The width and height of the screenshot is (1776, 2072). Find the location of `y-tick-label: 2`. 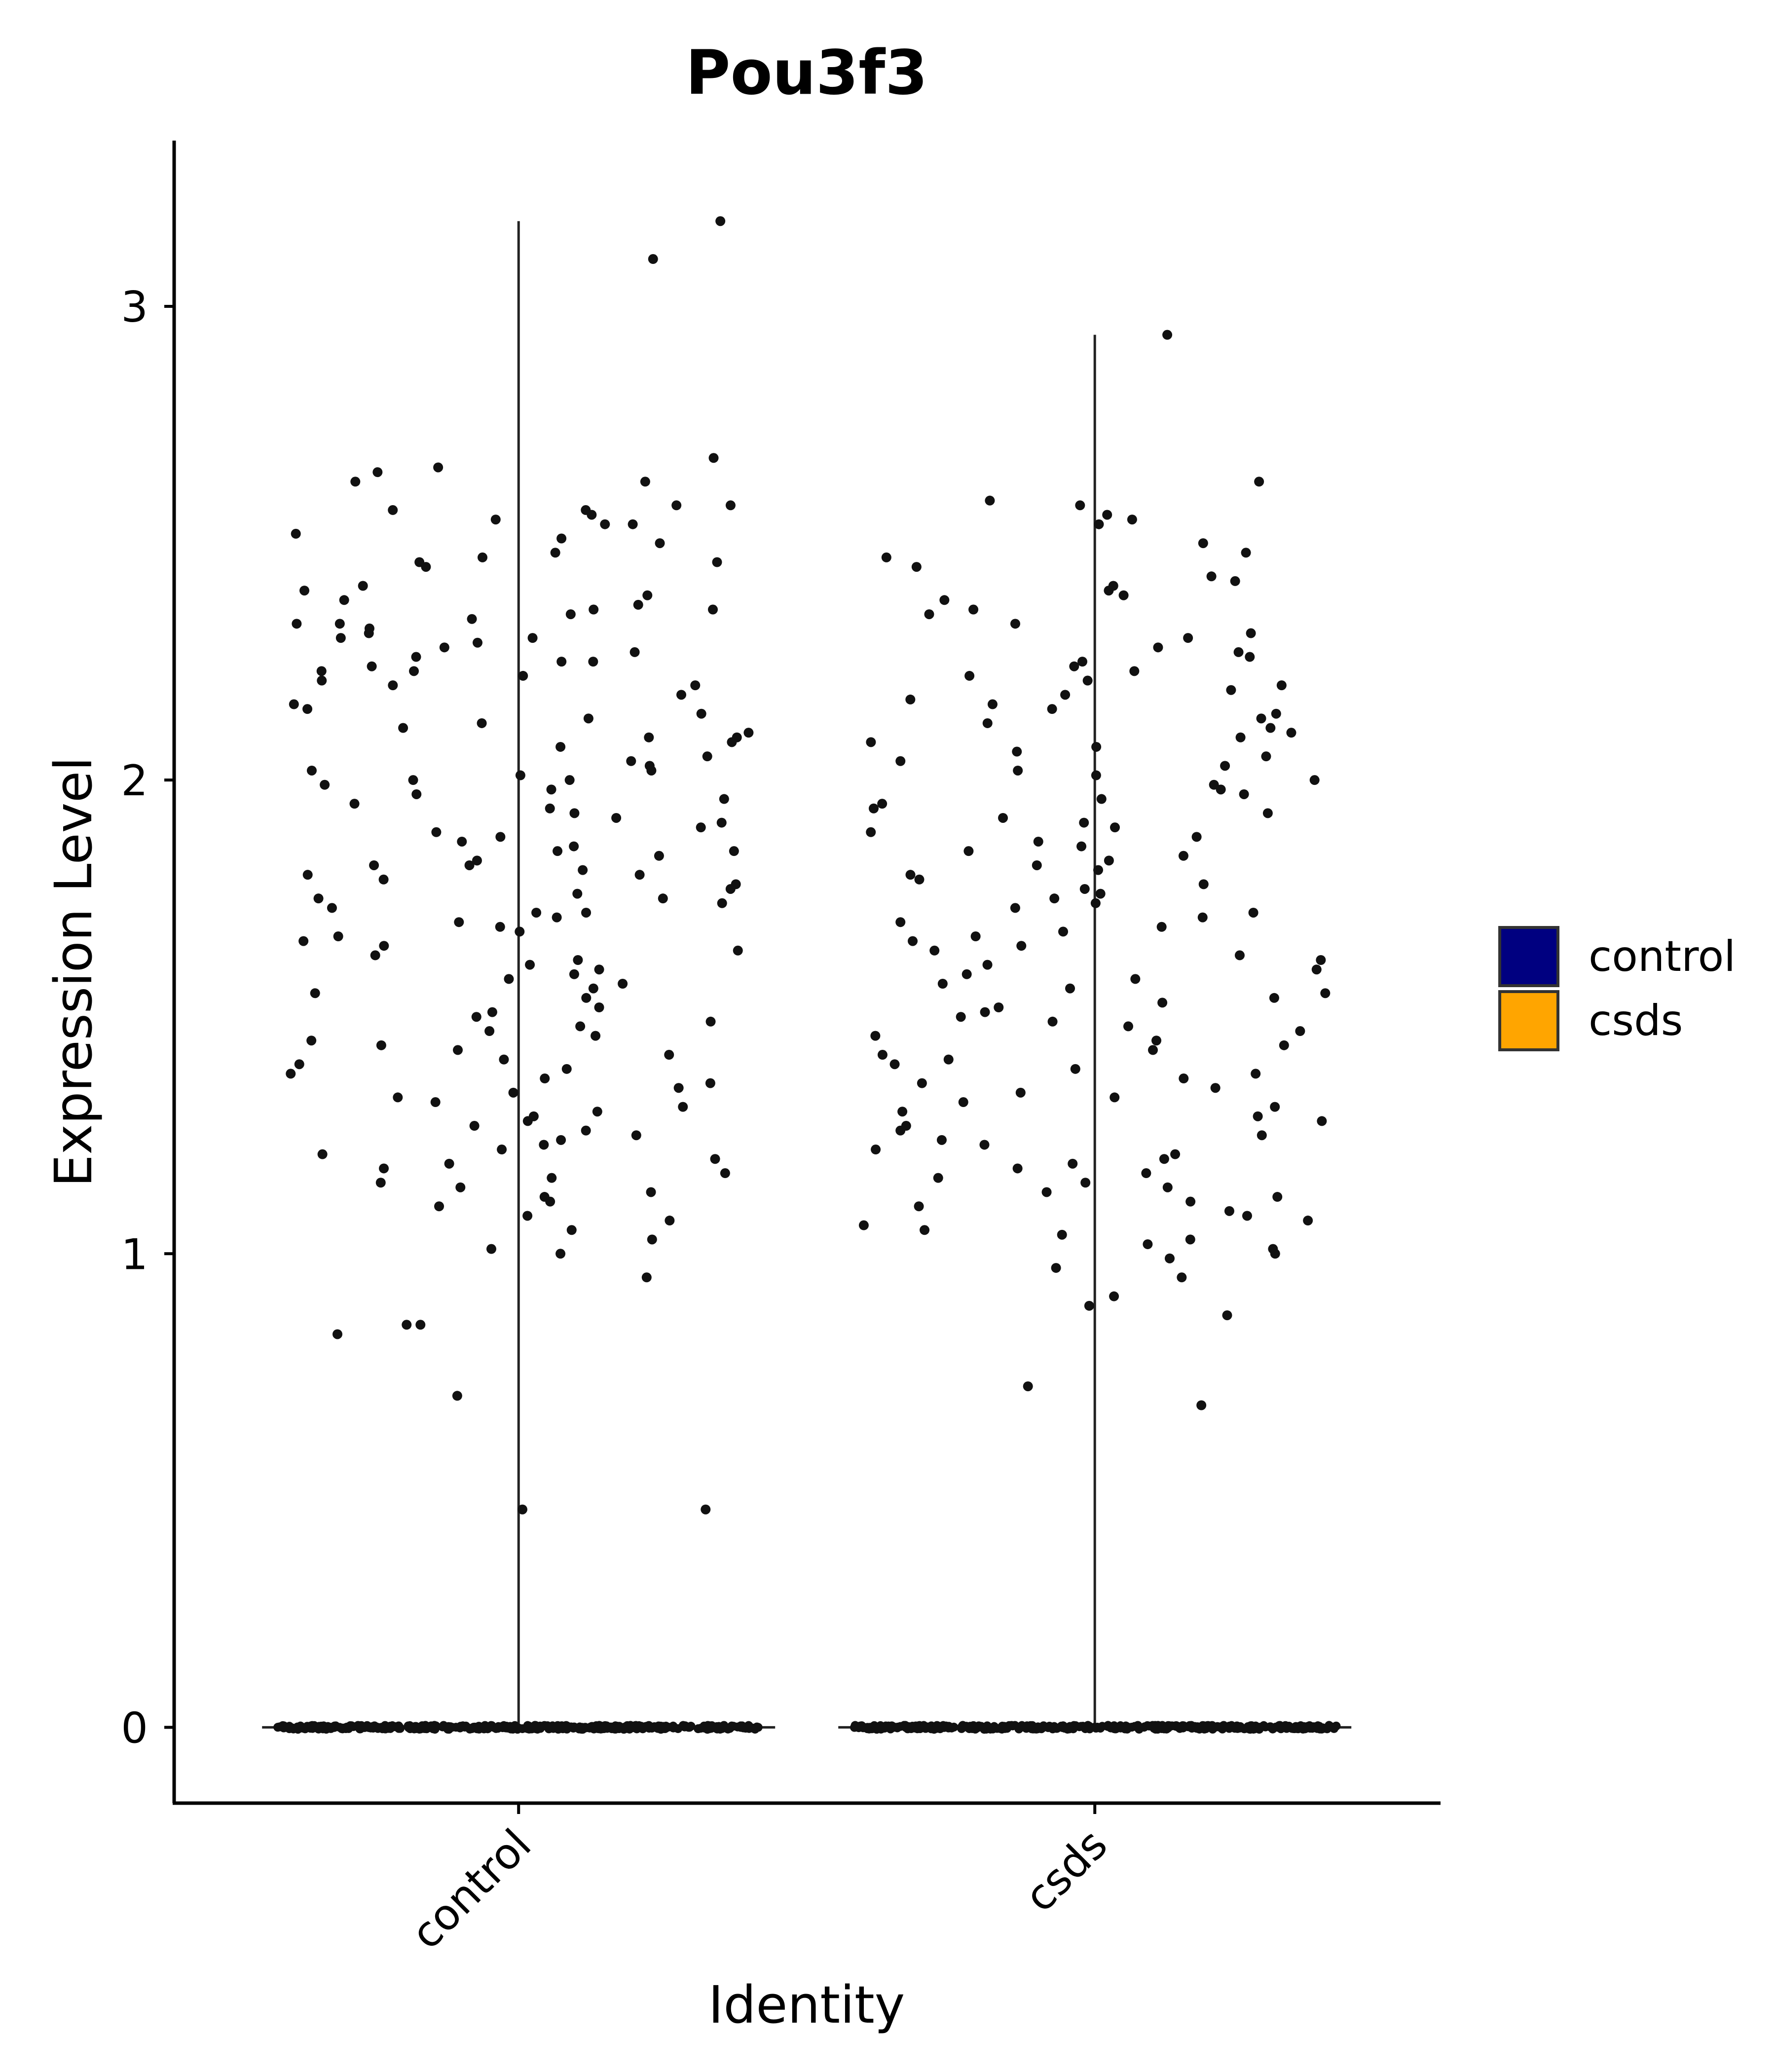

y-tick-label: 2 is located at coordinates (135, 781).